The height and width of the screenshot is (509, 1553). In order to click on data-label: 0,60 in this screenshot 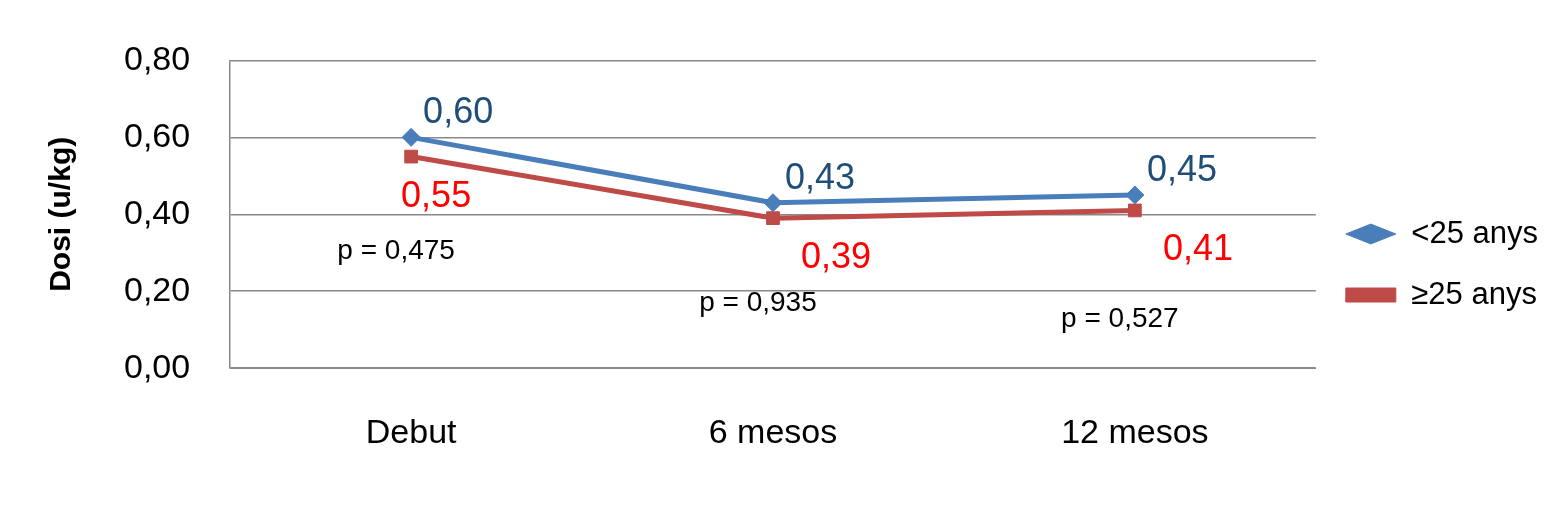, I will do `click(458, 111)`.